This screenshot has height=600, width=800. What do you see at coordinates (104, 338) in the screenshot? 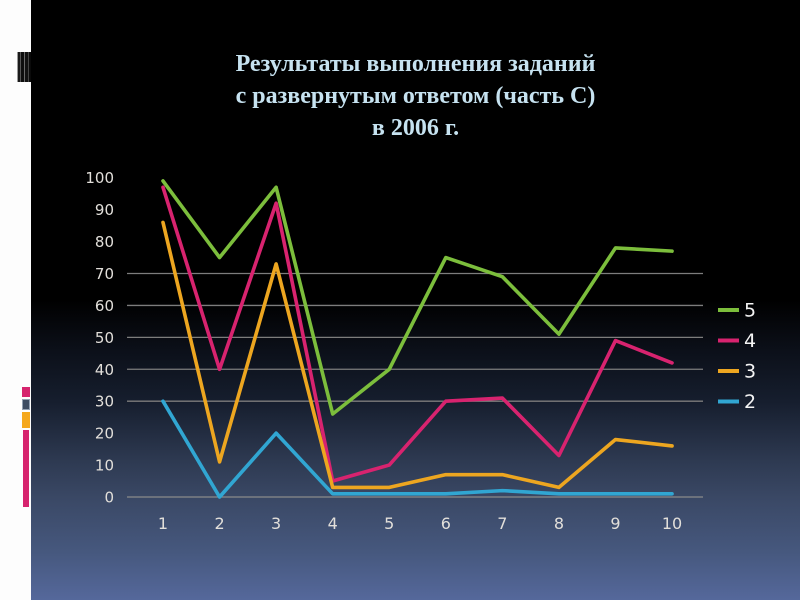
I see `y-axis-label-50: 50` at bounding box center [104, 338].